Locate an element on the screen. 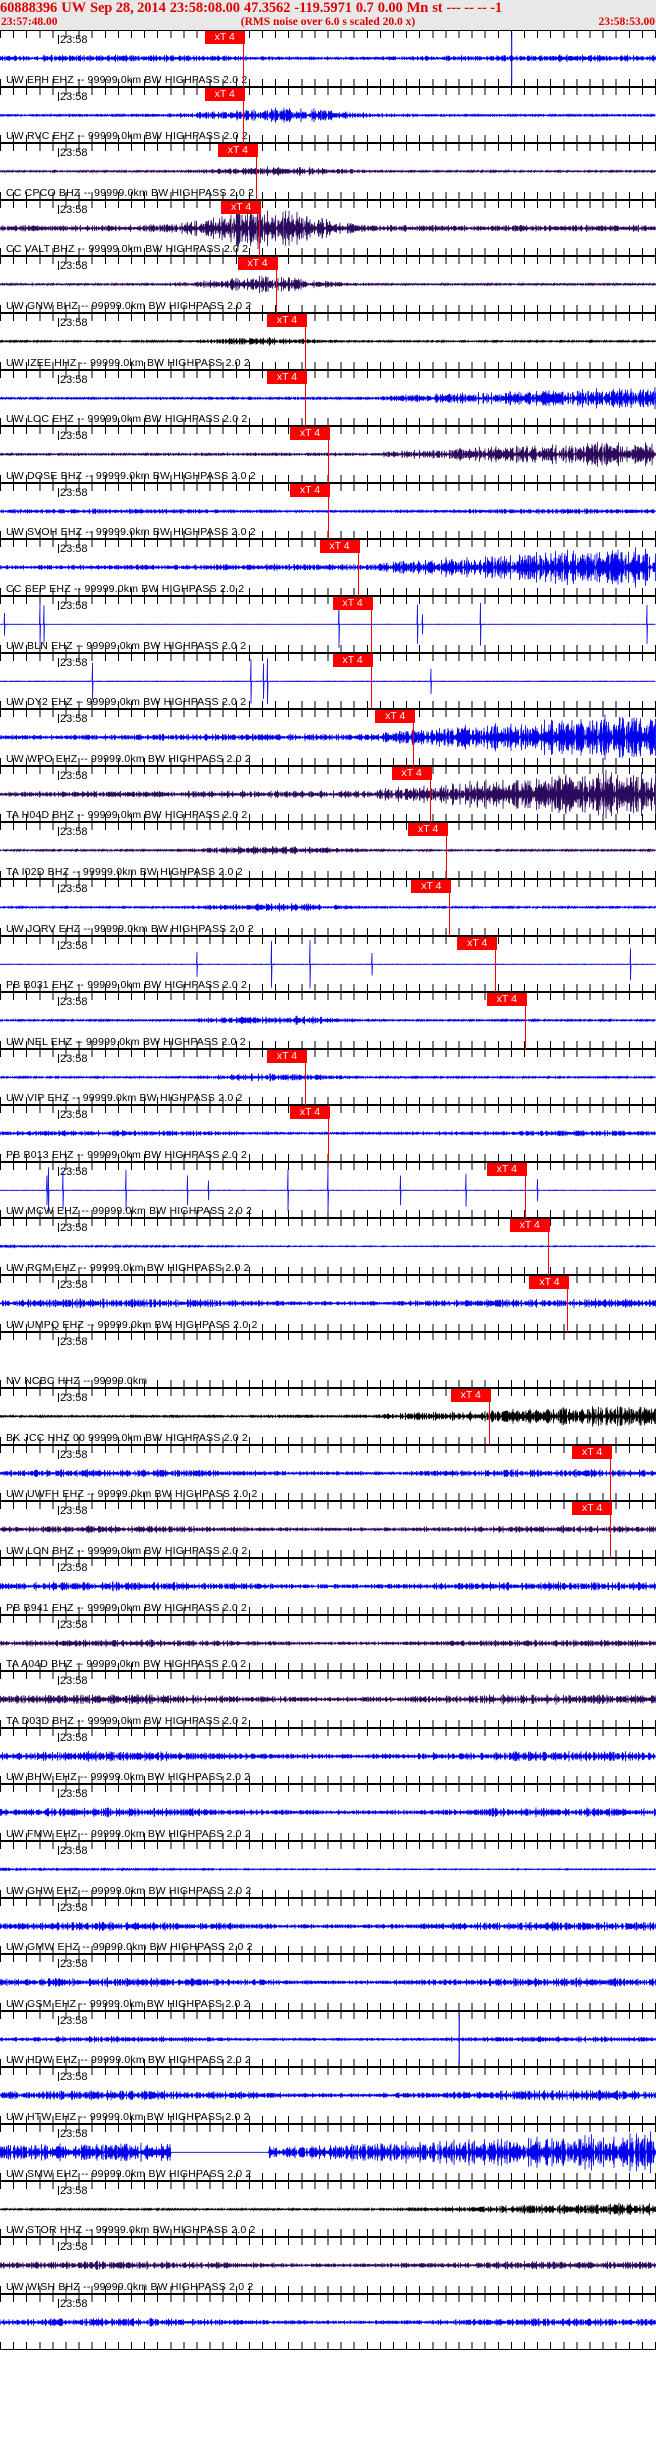 The width and height of the screenshot is (656, 2438). trace-row: 23:58 NV NCBC HHZ -- 99999.0km is located at coordinates (328, 1360).